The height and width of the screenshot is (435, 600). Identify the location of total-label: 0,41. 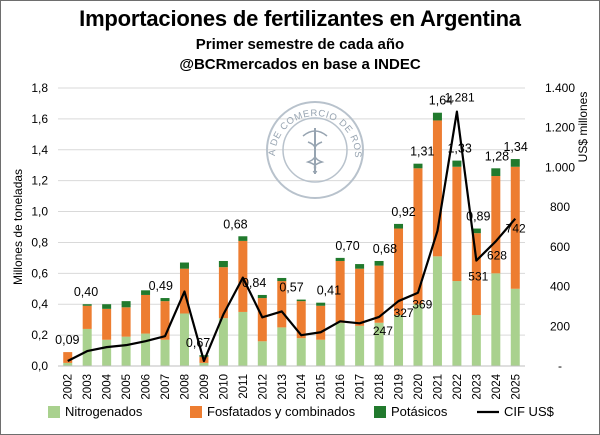
(329, 291).